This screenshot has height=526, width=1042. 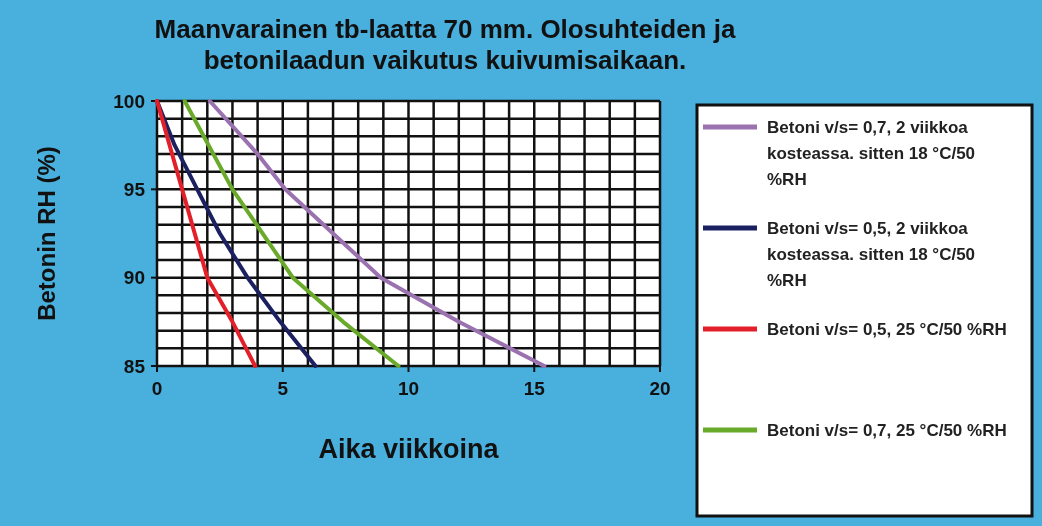 I want to click on y-tick-label: 95, so click(x=134, y=189).